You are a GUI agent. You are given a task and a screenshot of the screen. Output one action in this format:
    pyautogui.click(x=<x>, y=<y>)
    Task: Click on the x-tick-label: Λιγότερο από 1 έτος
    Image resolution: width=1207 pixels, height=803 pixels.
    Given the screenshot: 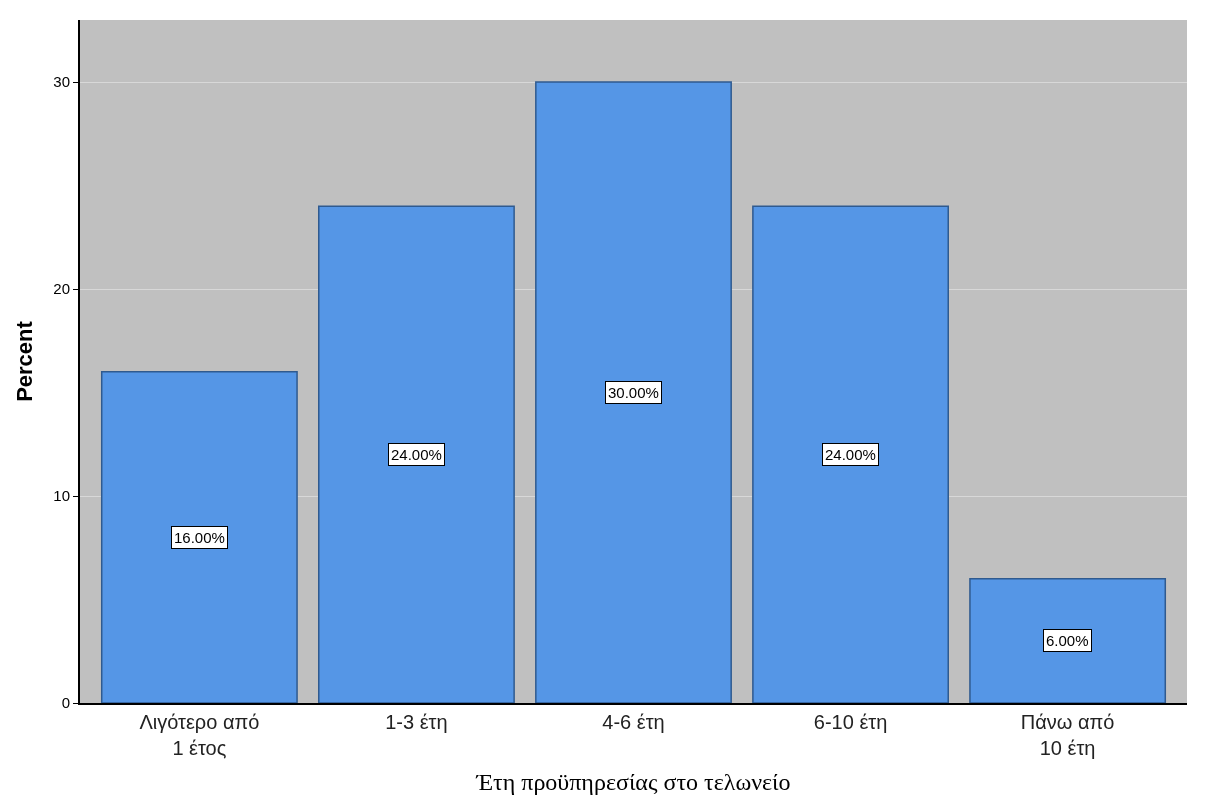 What is the action you would take?
    pyautogui.click(x=199, y=735)
    